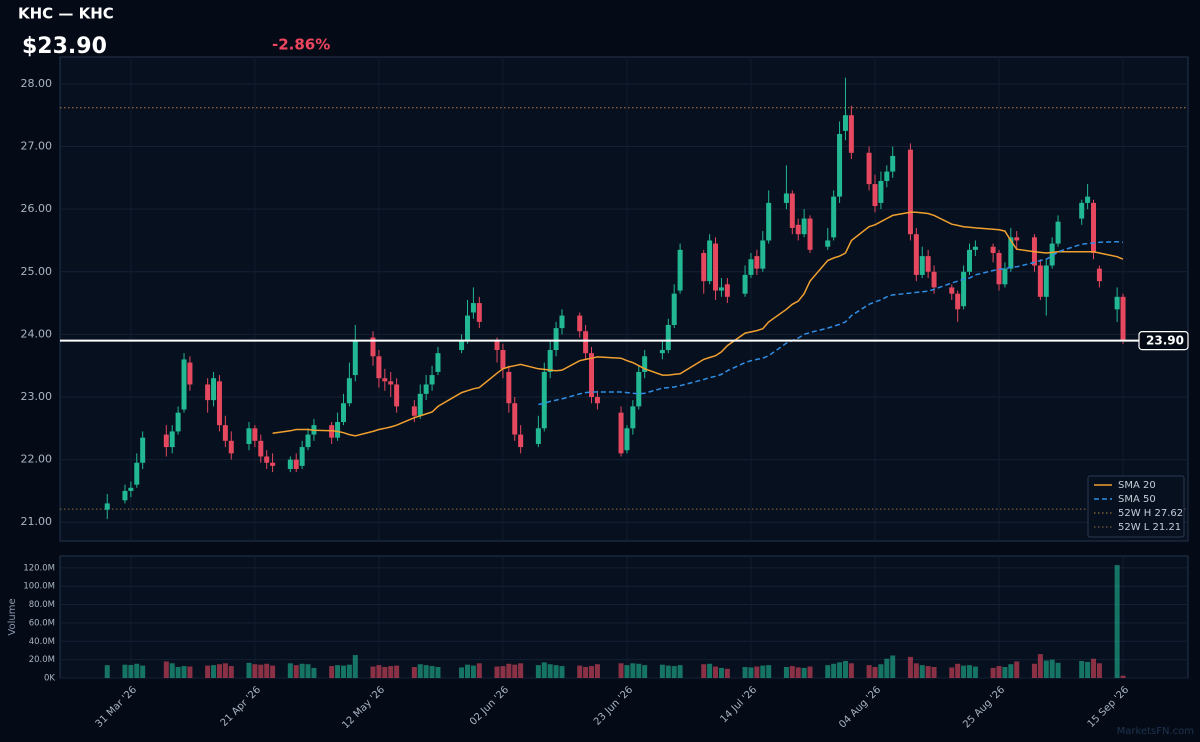 This screenshot has width=1200, height=742. I want to click on volume-tick-label: 120.0M, so click(39, 568).